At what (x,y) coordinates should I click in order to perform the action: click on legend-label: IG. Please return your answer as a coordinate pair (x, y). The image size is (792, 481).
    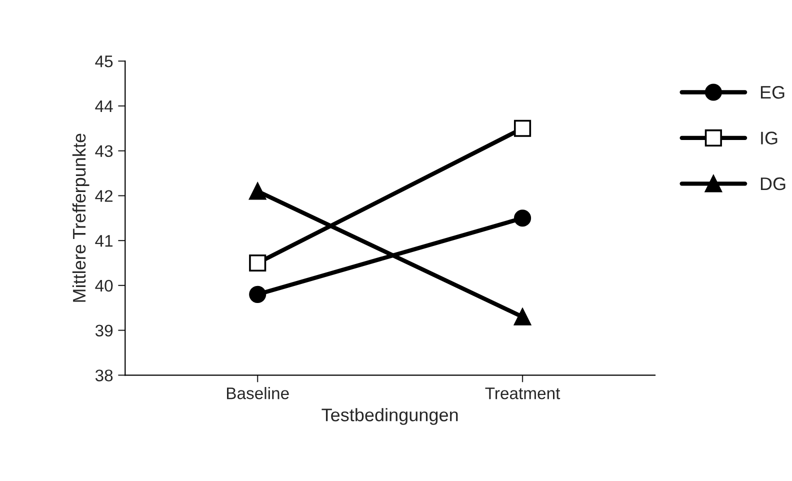
    Looking at the image, I should click on (769, 138).